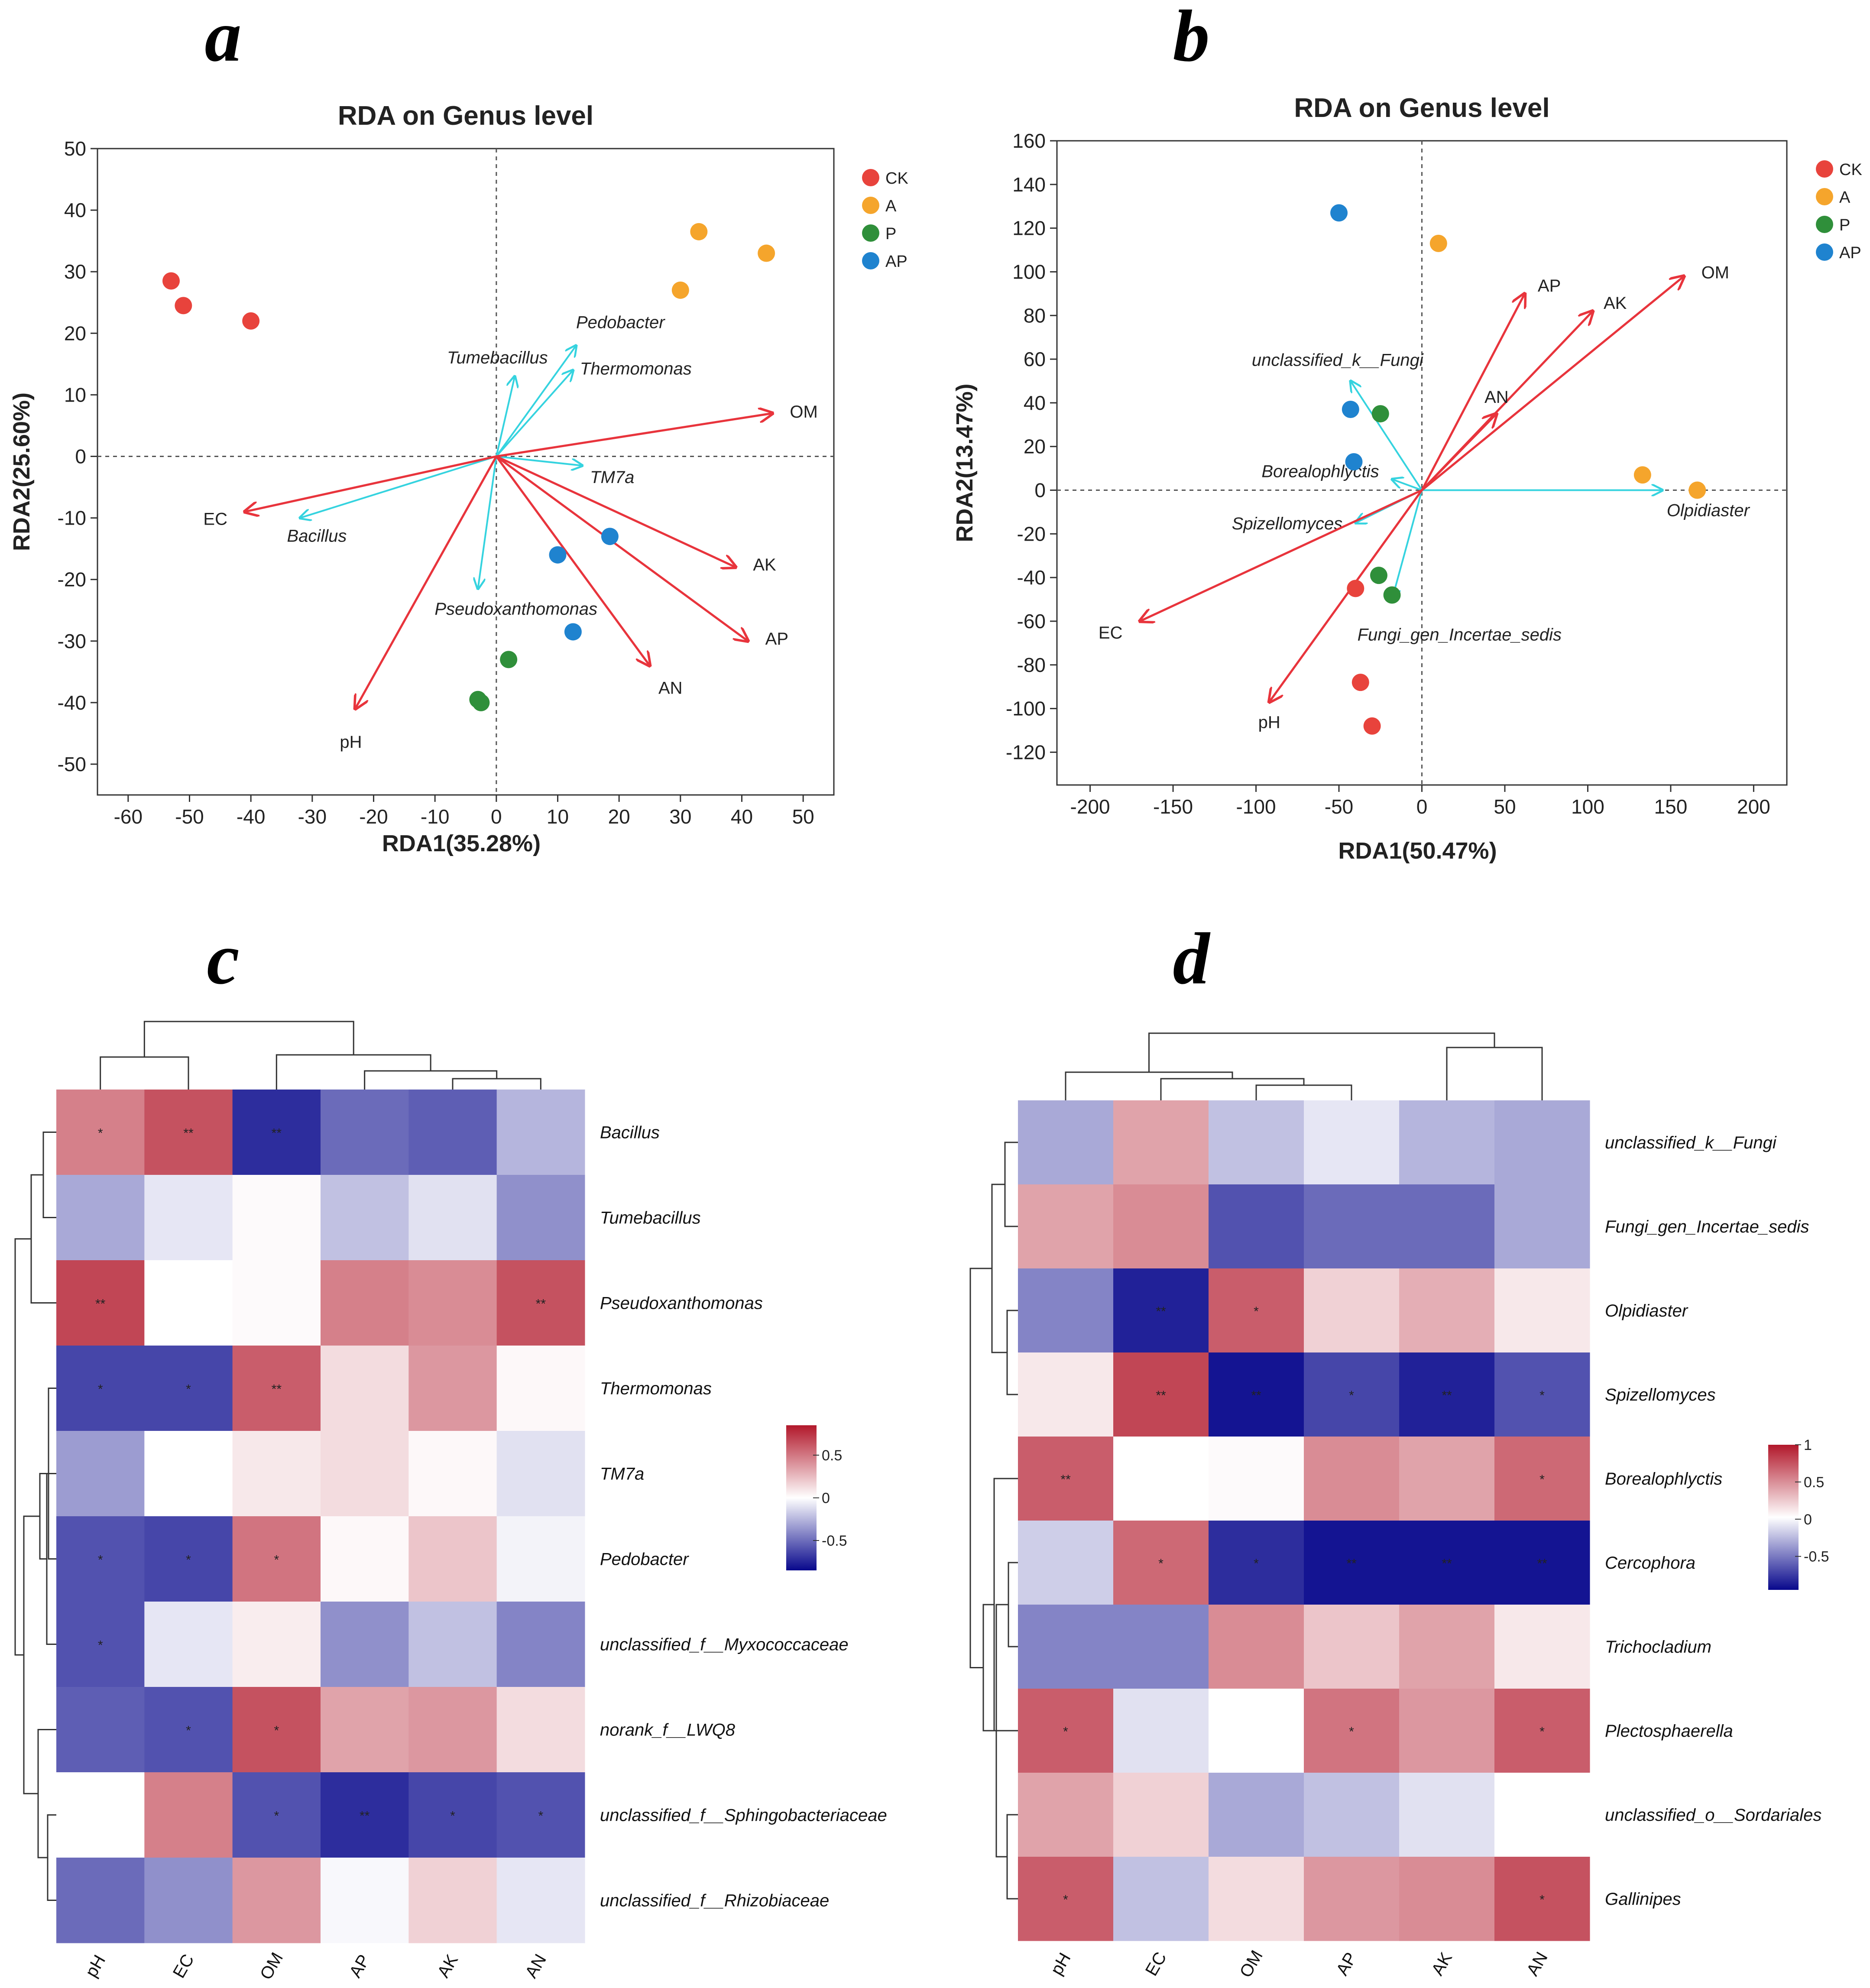  Describe the element at coordinates (1708, 511) in the screenshot. I see `species-arrow-label: Olpidiaster` at that location.